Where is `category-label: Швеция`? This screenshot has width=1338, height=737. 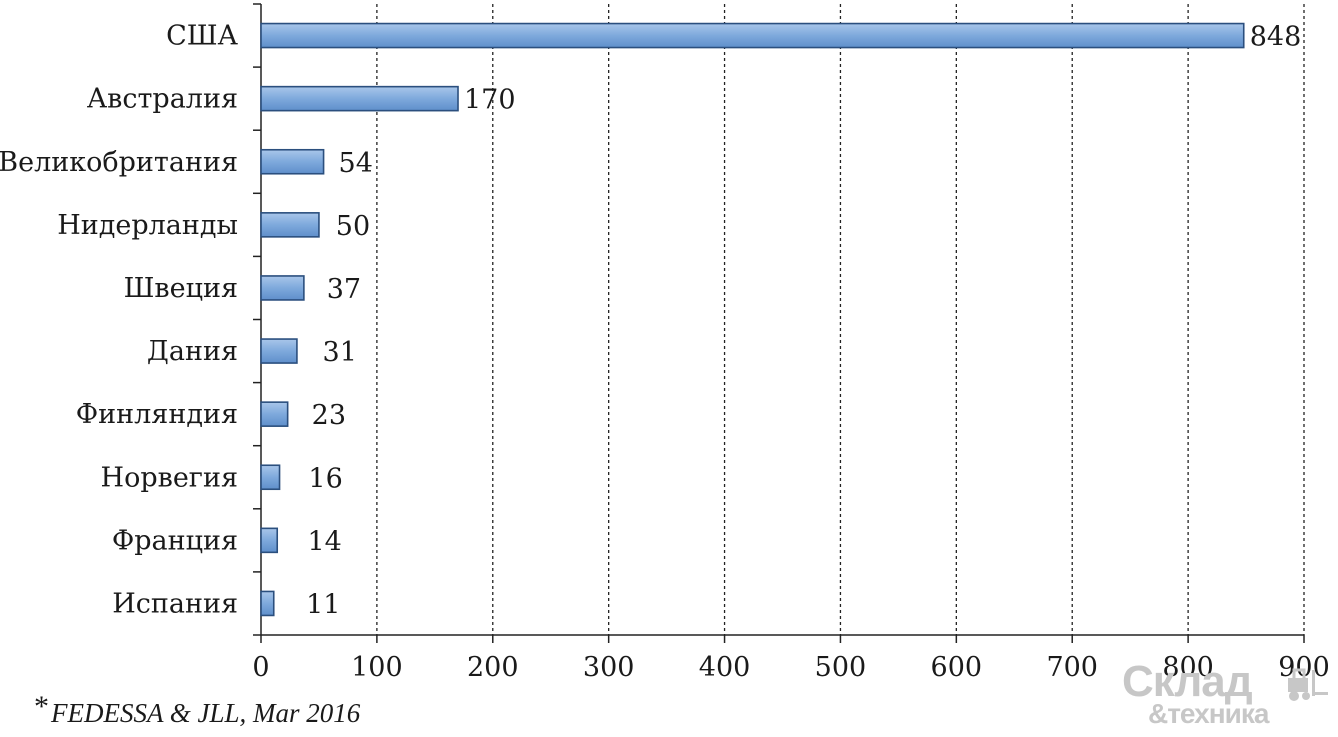
category-label: Швеция is located at coordinates (181, 288).